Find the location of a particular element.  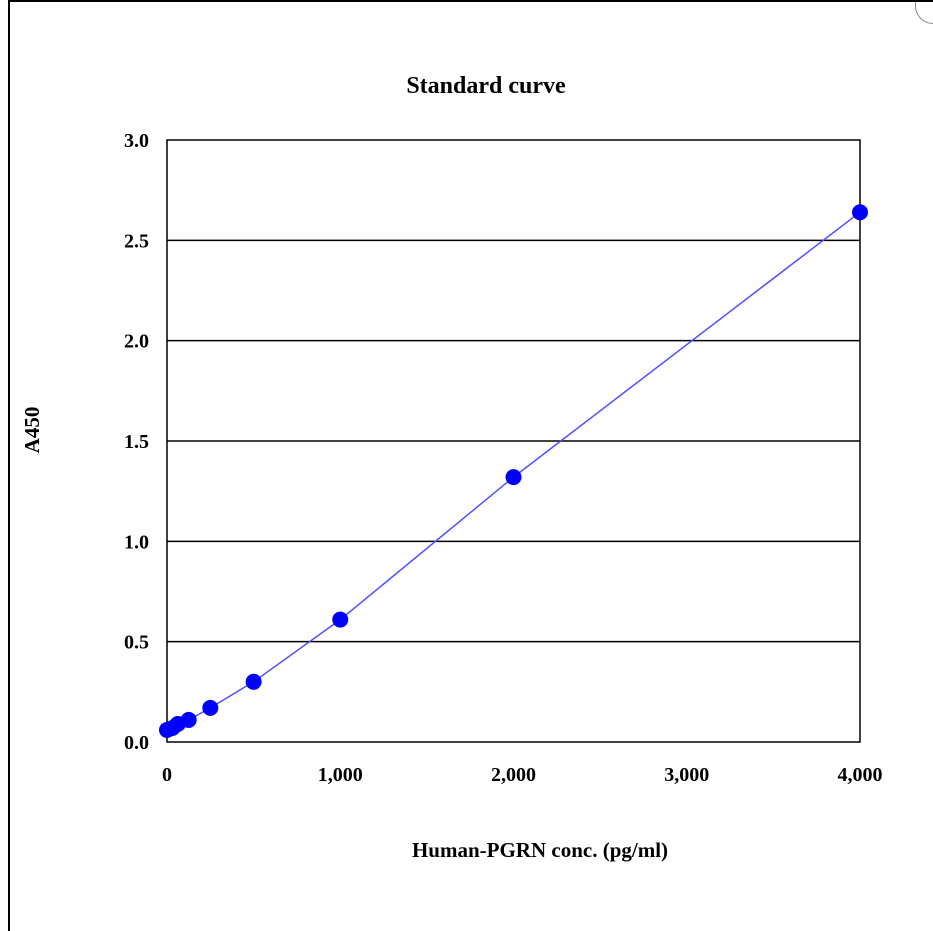

x-tick-label: 1,000 is located at coordinates (340, 775).